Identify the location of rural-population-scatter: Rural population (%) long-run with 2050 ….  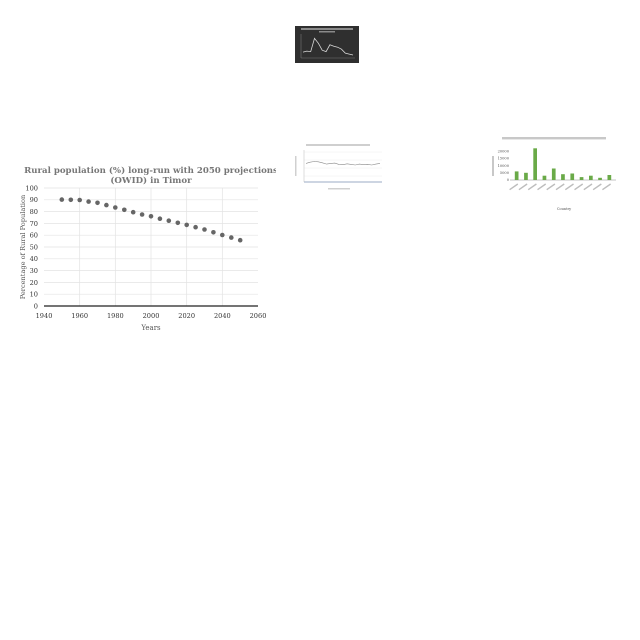
(148, 248).